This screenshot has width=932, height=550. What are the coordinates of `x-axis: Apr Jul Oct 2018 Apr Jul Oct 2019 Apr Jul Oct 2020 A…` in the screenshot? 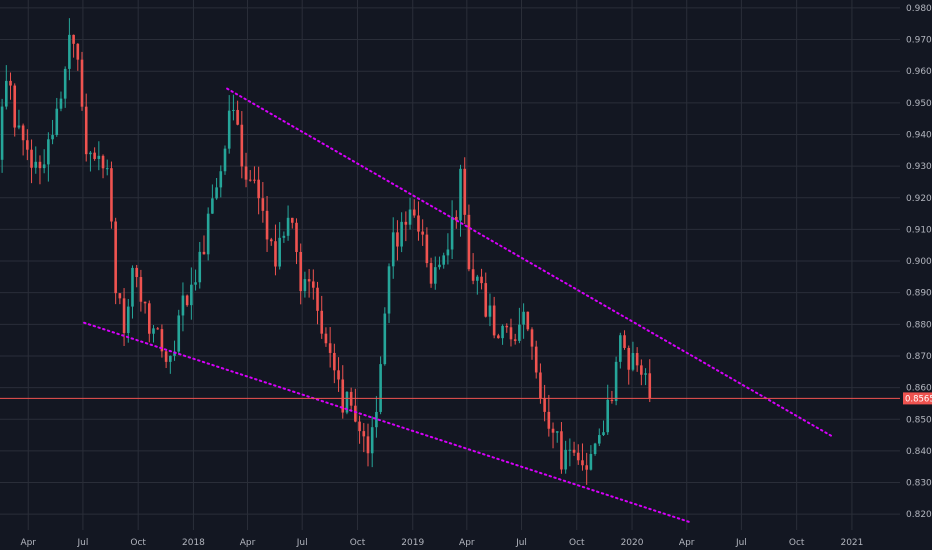 It's located at (441, 543).